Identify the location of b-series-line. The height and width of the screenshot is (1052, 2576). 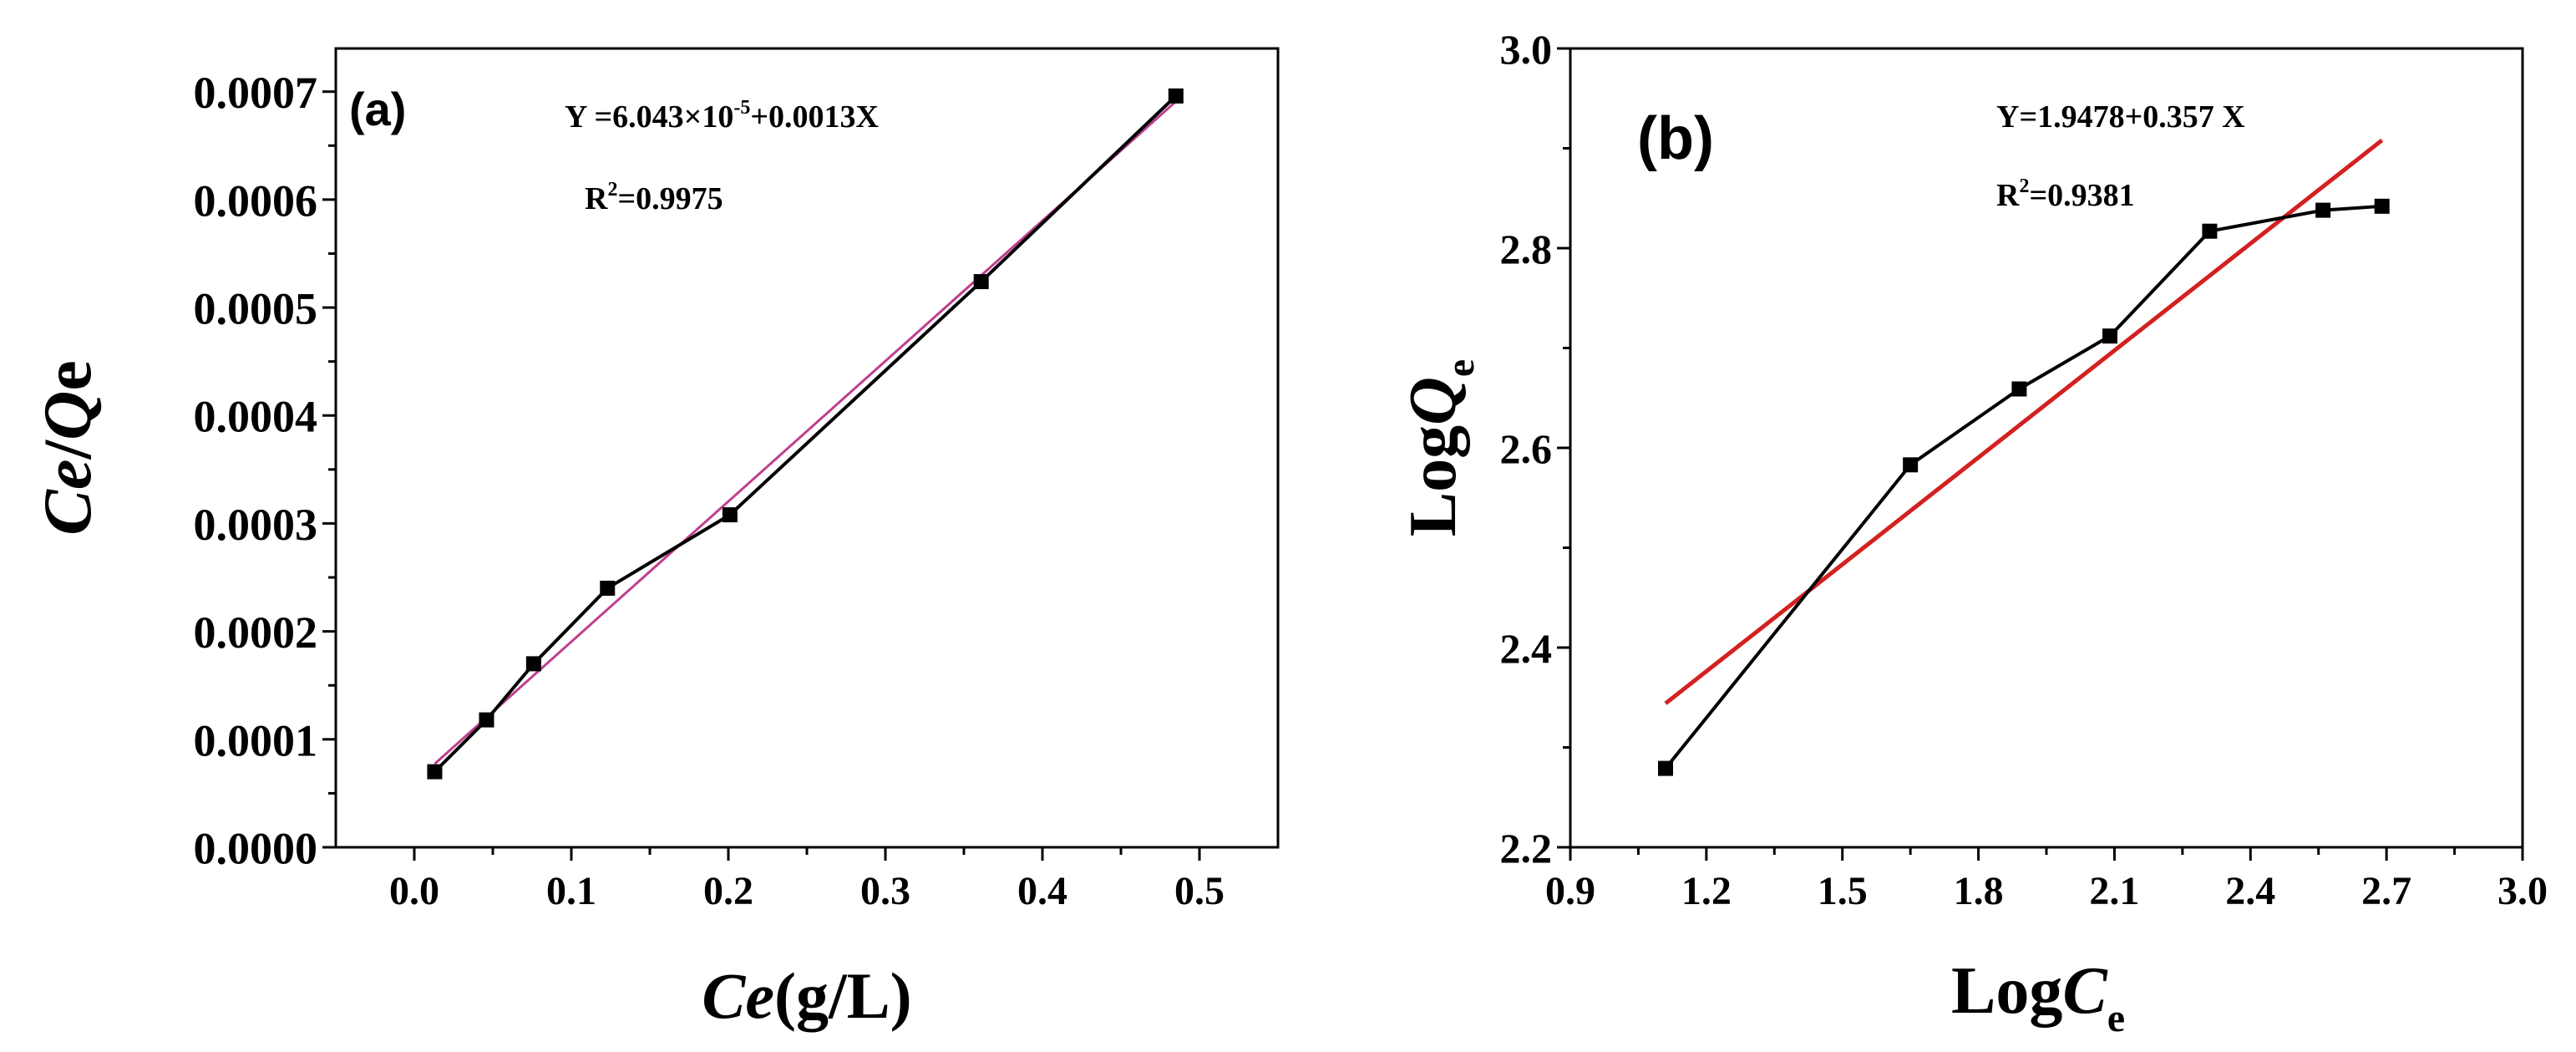
(2023, 487).